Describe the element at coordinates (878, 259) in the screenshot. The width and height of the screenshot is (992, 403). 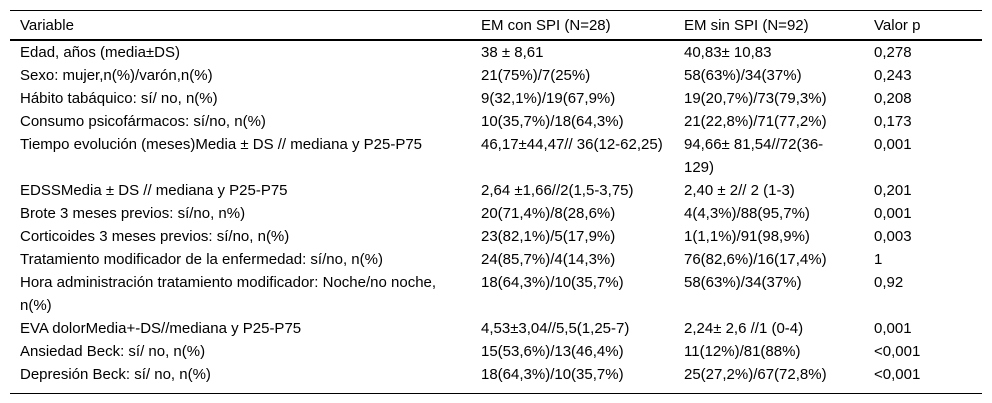
I see `cell-valor-p: 1` at that location.